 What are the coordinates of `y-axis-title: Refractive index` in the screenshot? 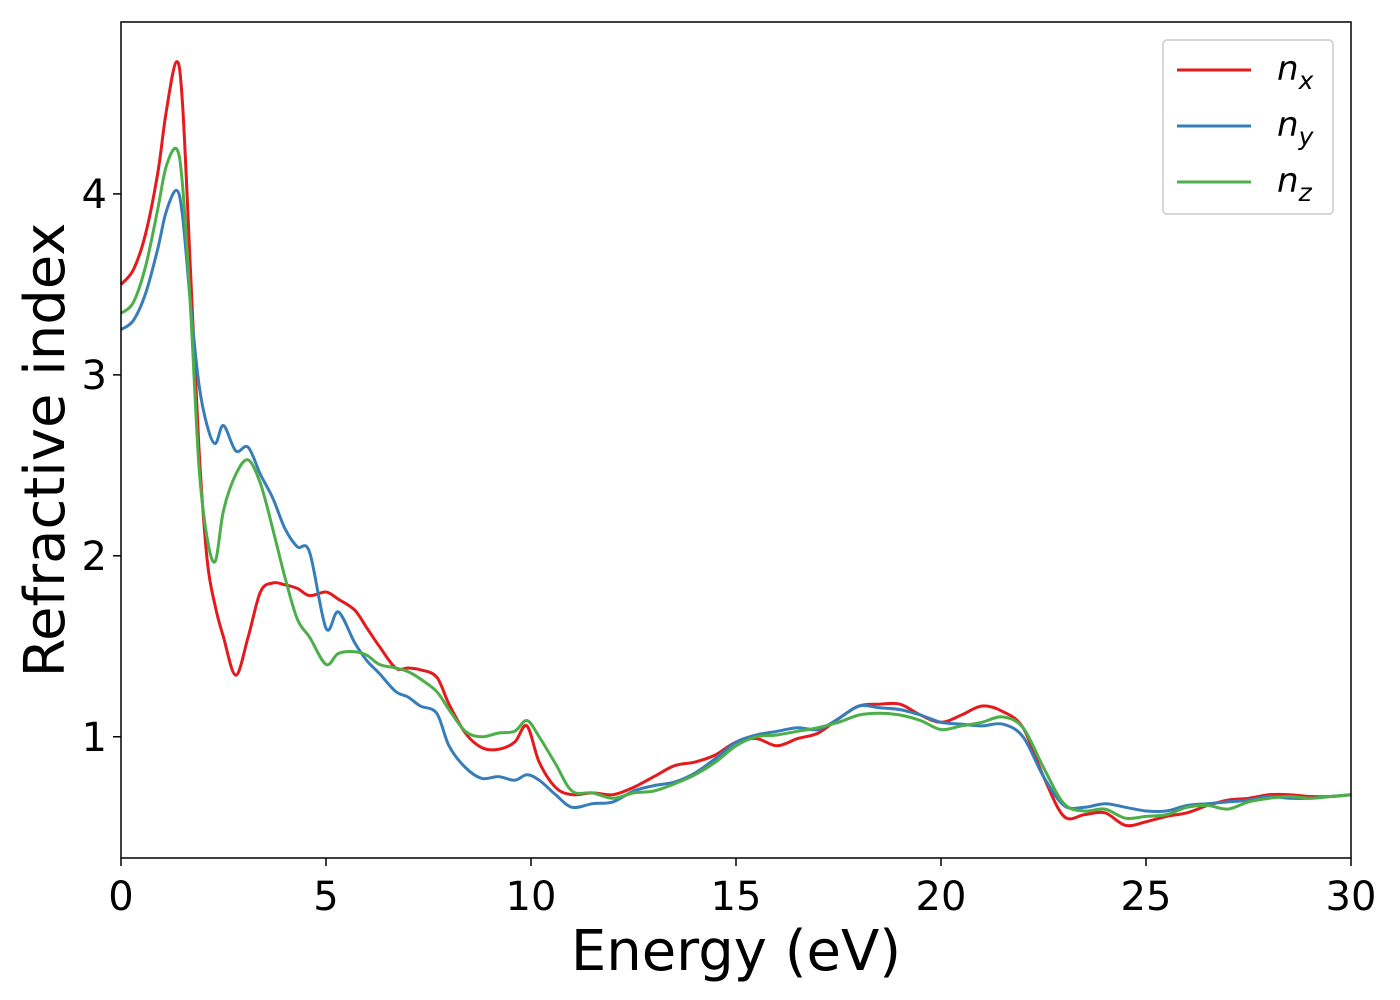 It's located at (45, 450).